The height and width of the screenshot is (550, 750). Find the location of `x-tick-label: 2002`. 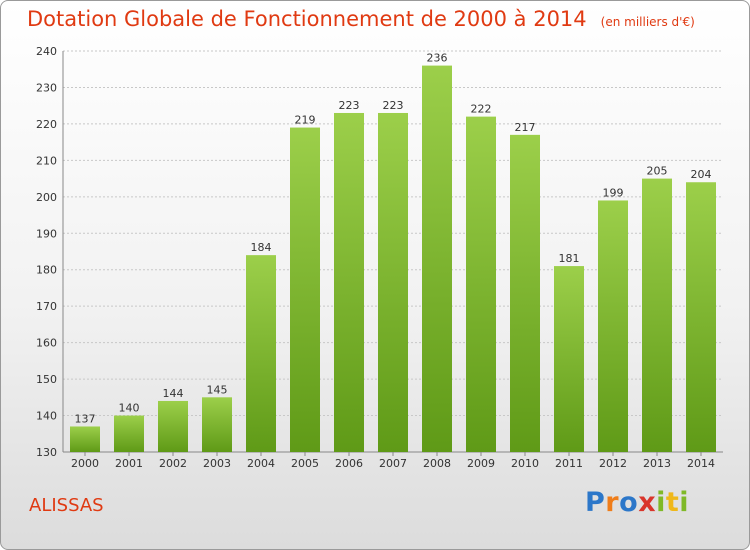

x-tick-label: 2002 is located at coordinates (173, 463).